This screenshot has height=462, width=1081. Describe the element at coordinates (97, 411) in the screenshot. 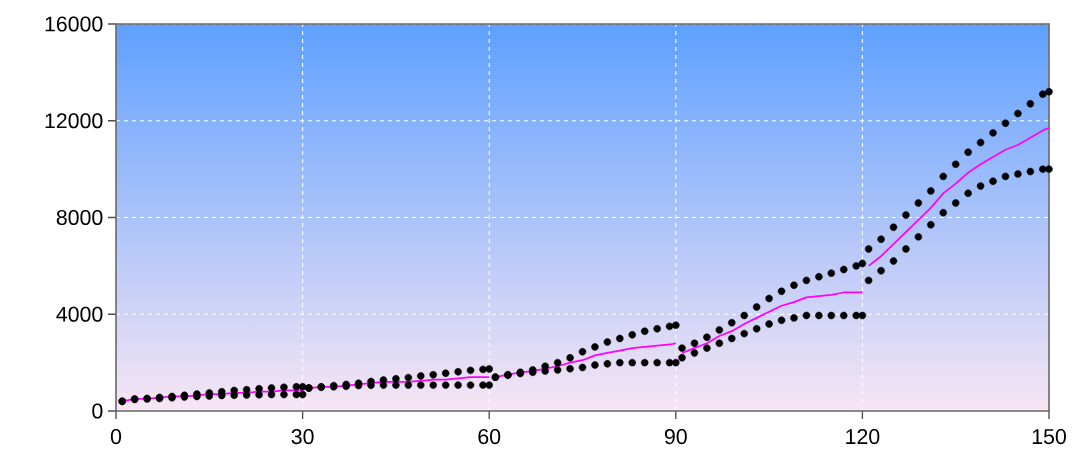

I see `y-tick-label: 0` at that location.